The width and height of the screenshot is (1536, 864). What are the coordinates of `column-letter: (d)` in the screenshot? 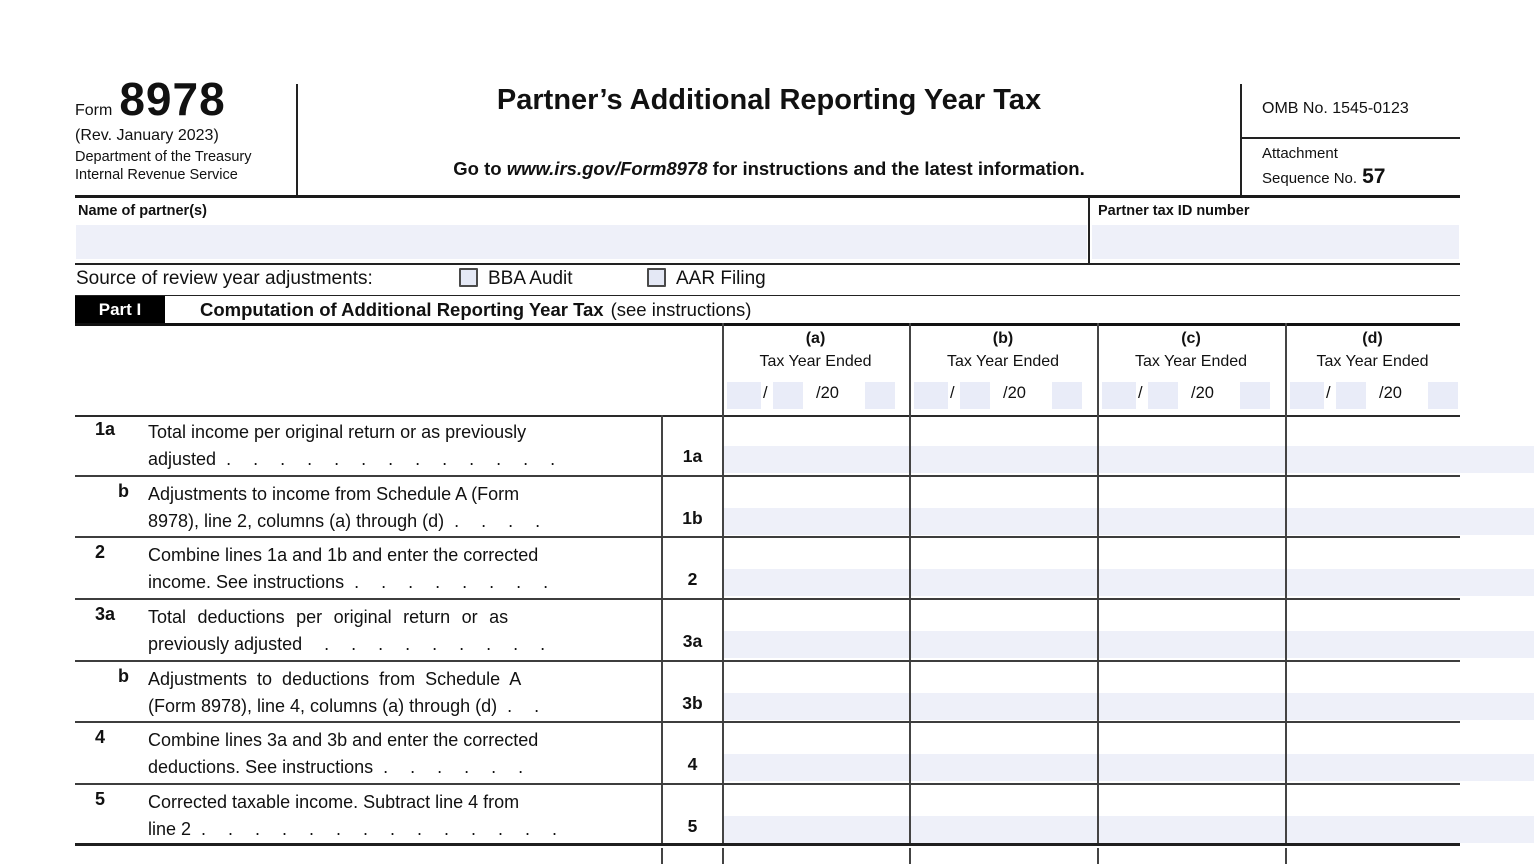 It's located at (1372, 338).